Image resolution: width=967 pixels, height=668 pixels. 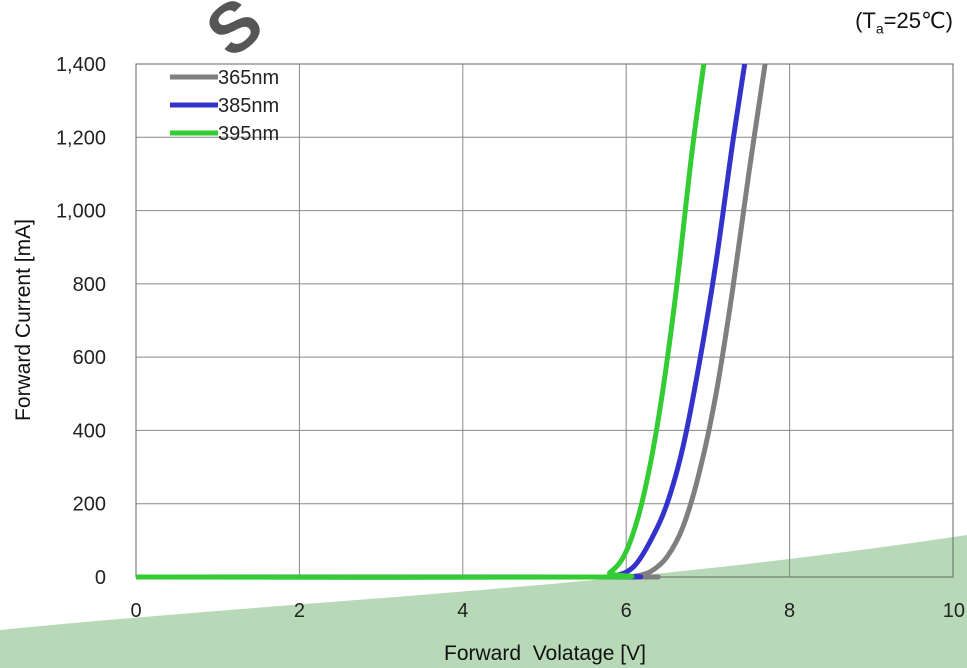 What do you see at coordinates (23, 320) in the screenshot?
I see `y-axis-title: Forward Current [mA]` at bounding box center [23, 320].